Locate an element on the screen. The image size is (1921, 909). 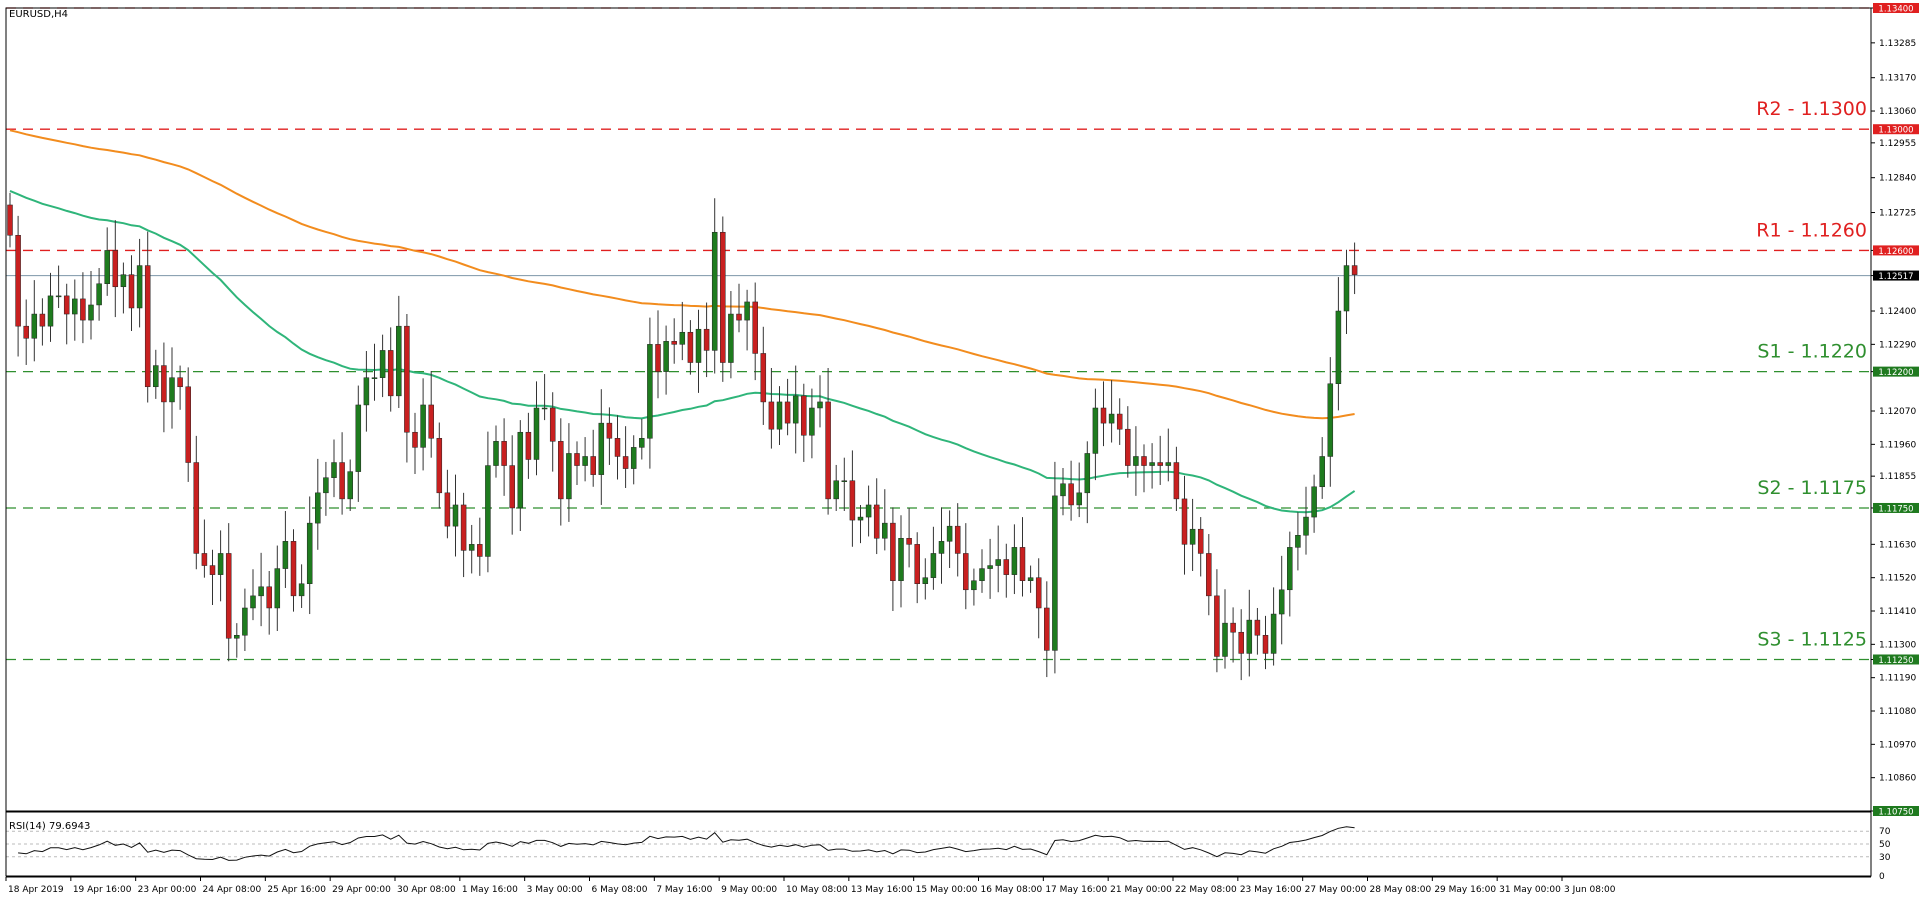
price-badge-label: 1.11750 is located at coordinates (1895, 509).